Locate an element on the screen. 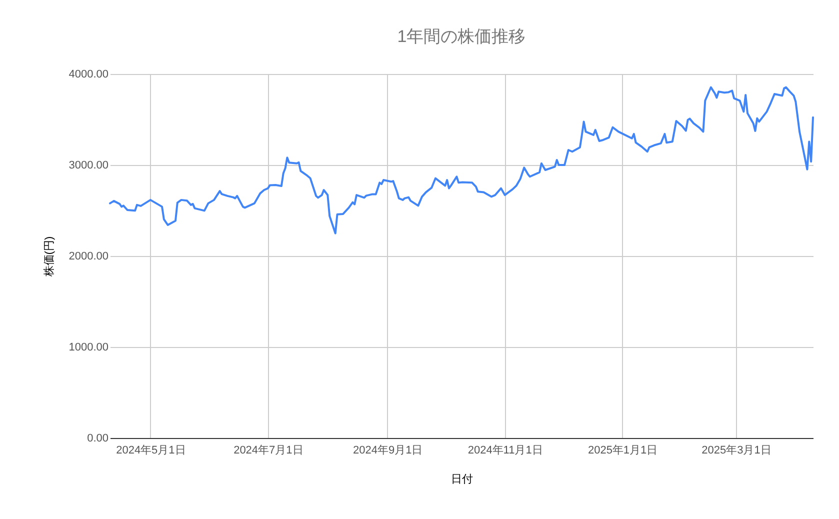 The width and height of the screenshot is (839, 519). x-axis-title: 日付 is located at coordinates (462, 480).